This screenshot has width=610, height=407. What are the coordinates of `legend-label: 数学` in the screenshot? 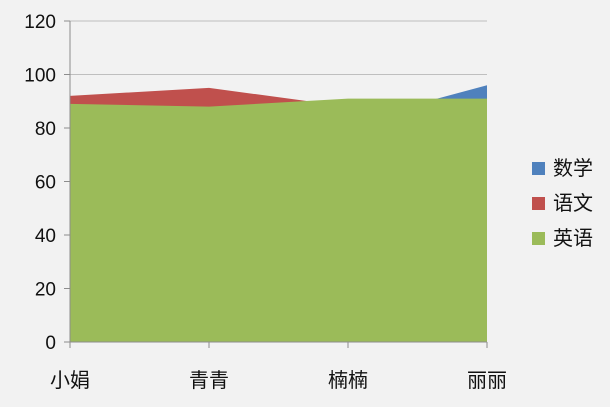 It's located at (573, 168).